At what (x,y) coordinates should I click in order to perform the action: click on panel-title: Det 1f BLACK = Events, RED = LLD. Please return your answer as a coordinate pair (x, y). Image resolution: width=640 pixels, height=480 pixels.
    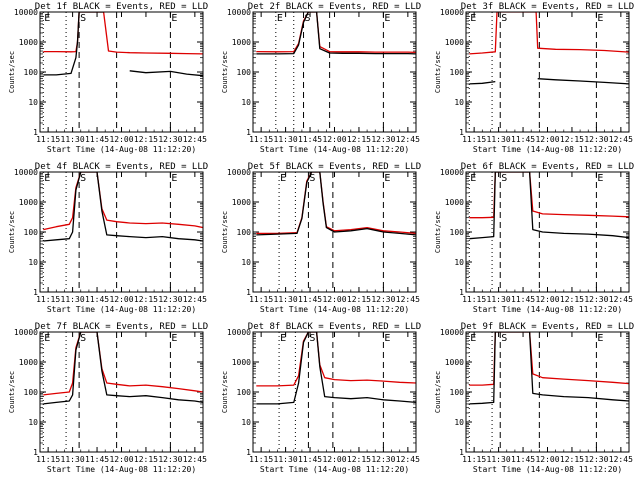
    Looking at the image, I should click on (121, 7).